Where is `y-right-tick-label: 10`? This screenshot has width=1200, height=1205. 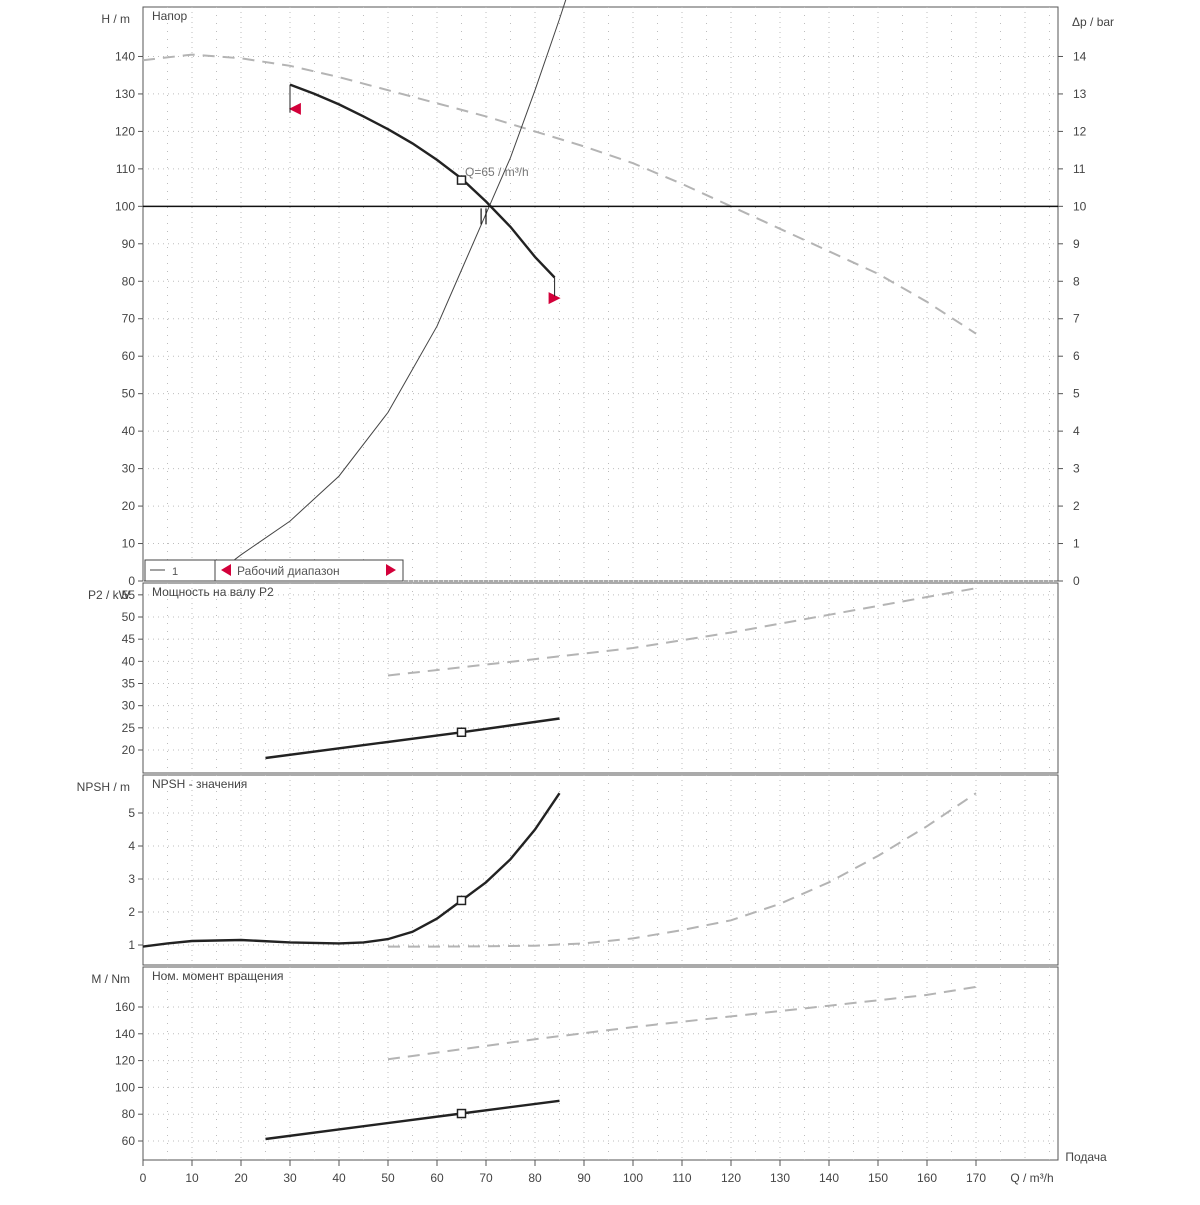
y-right-tick-label: 10 is located at coordinates (1080, 206).